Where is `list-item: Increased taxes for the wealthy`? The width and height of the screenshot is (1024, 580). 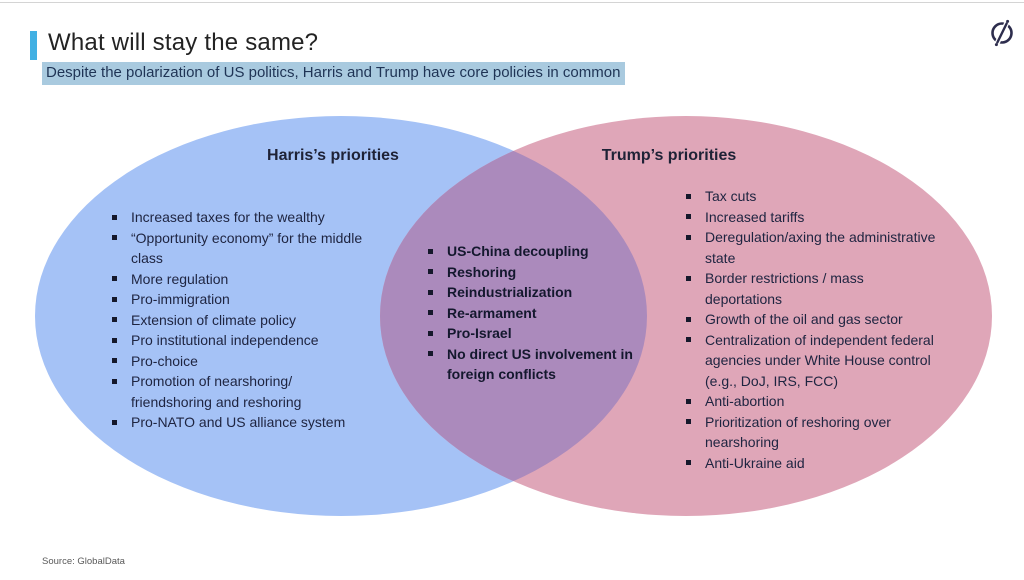 list-item: Increased taxes for the wealthy is located at coordinates (237, 217).